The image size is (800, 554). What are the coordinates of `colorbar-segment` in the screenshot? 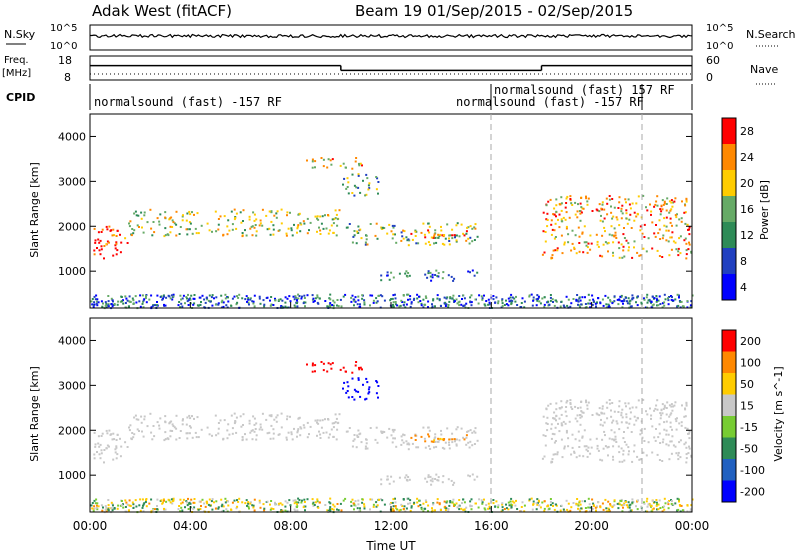 It's located at (729, 131).